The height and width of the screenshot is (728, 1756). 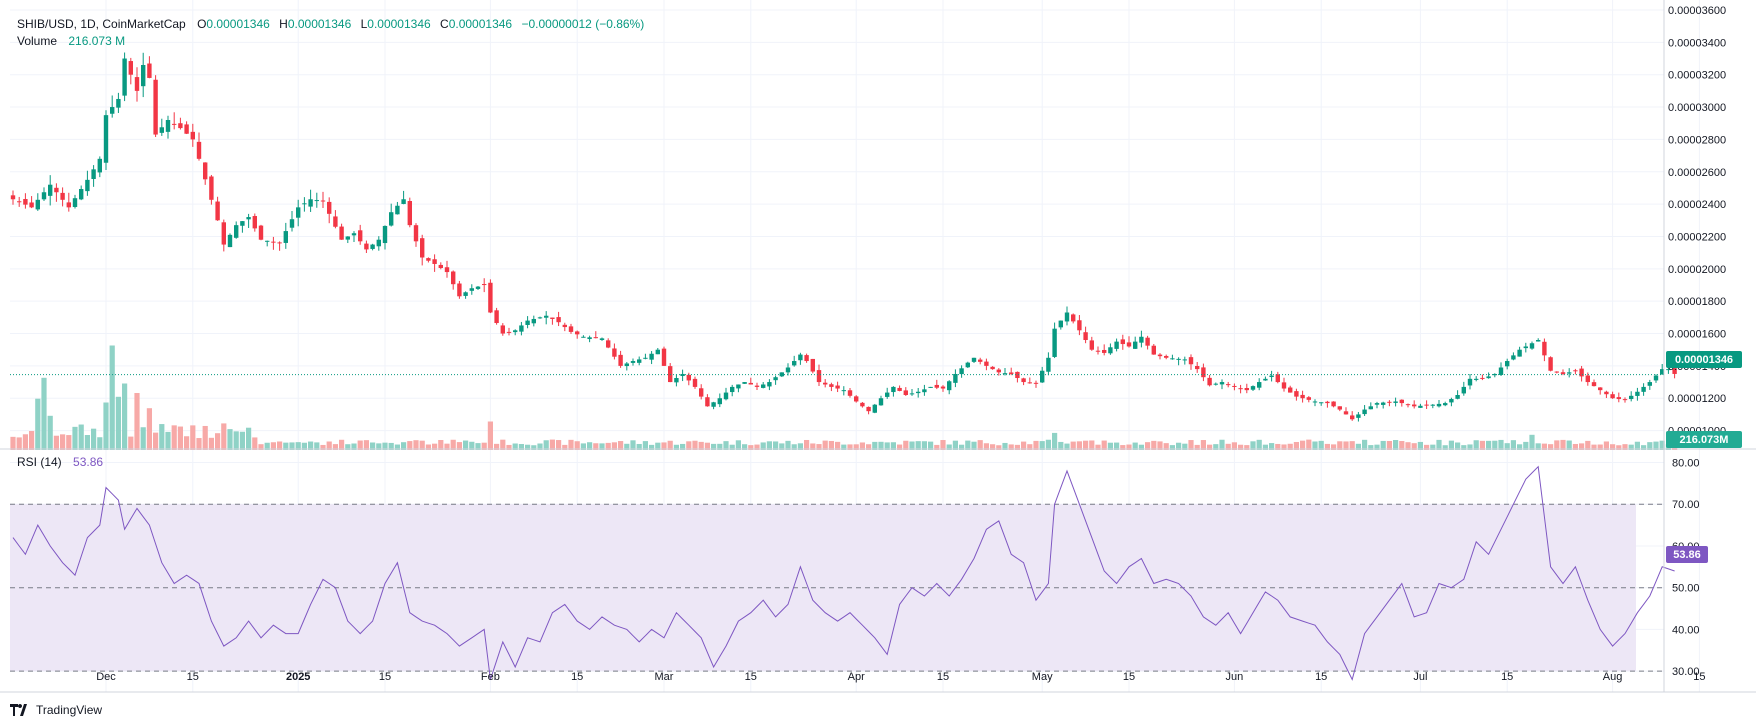 I want to click on tradingview-logo-icon, so click(x=18, y=710).